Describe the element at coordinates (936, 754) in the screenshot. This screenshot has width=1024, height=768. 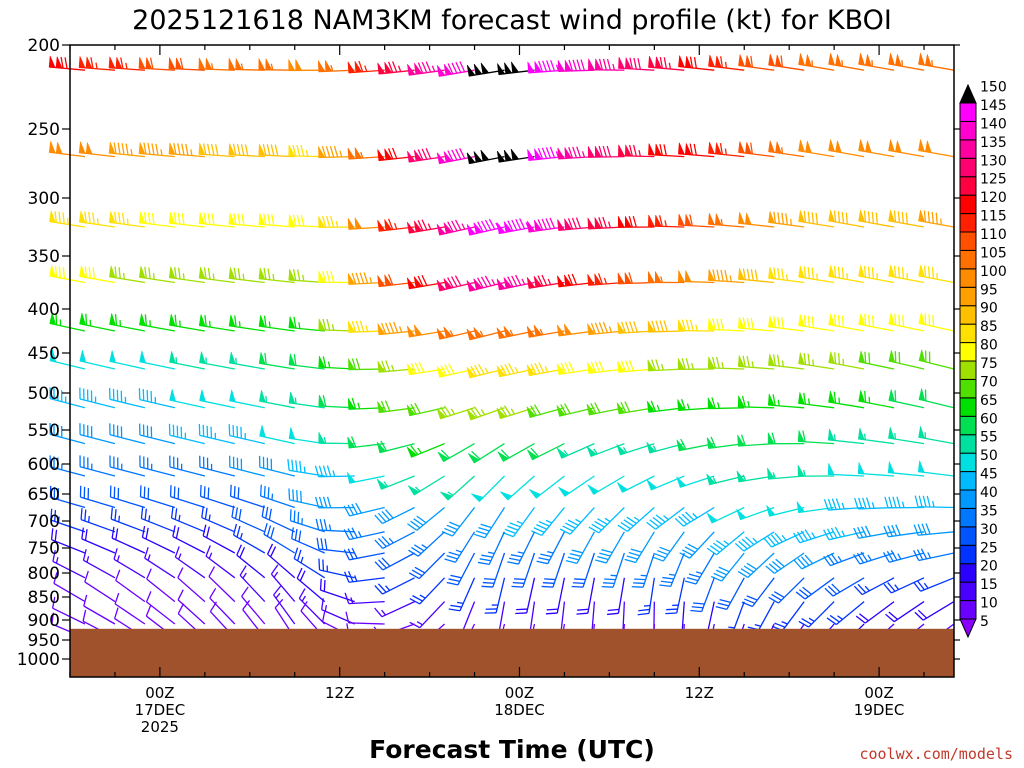
I see `credit-link: coolwx.com/models` at that location.